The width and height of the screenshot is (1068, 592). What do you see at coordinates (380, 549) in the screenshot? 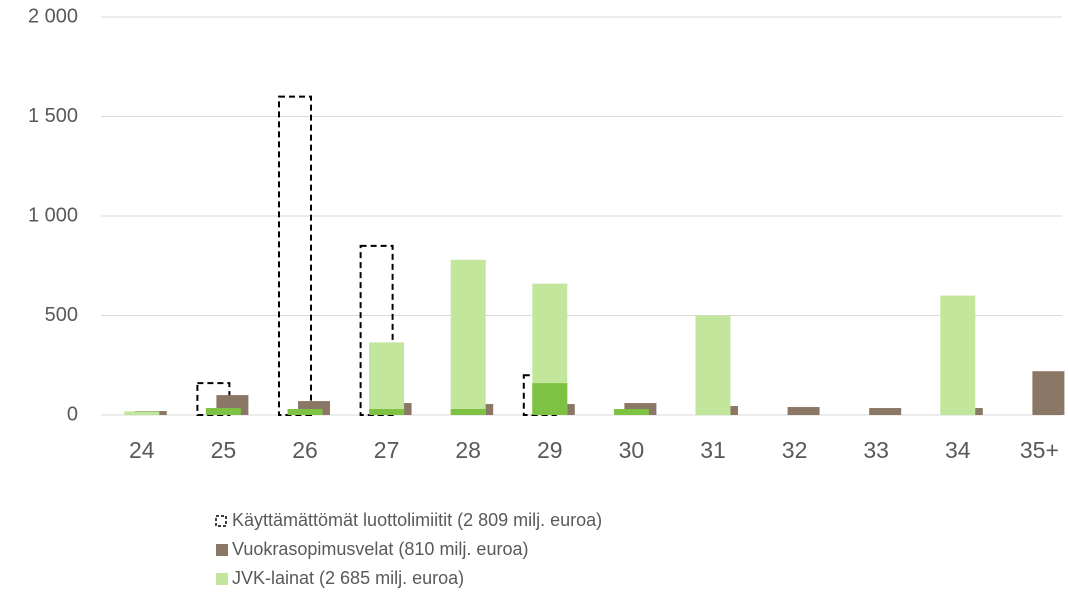
I see `legend-label: Vuokrasopimusvelat (810 milj. euroa)` at bounding box center [380, 549].